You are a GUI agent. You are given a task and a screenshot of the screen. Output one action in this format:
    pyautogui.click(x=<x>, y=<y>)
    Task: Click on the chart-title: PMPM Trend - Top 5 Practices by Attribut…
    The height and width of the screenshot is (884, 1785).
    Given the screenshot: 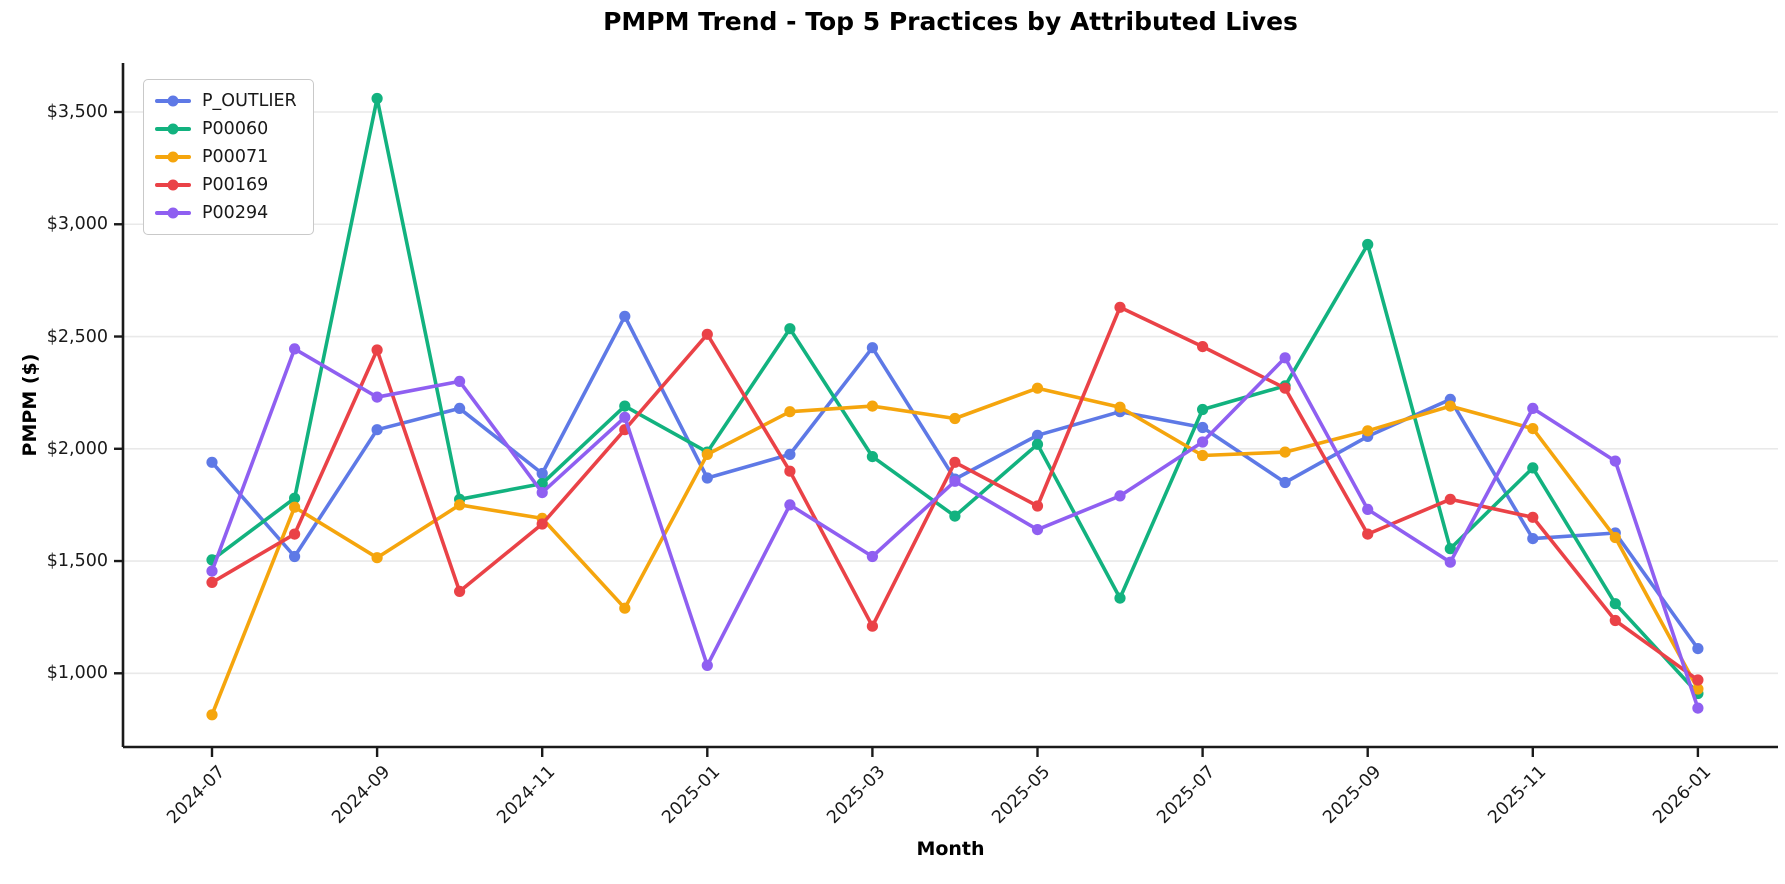 What is the action you would take?
    pyautogui.click(x=950, y=21)
    